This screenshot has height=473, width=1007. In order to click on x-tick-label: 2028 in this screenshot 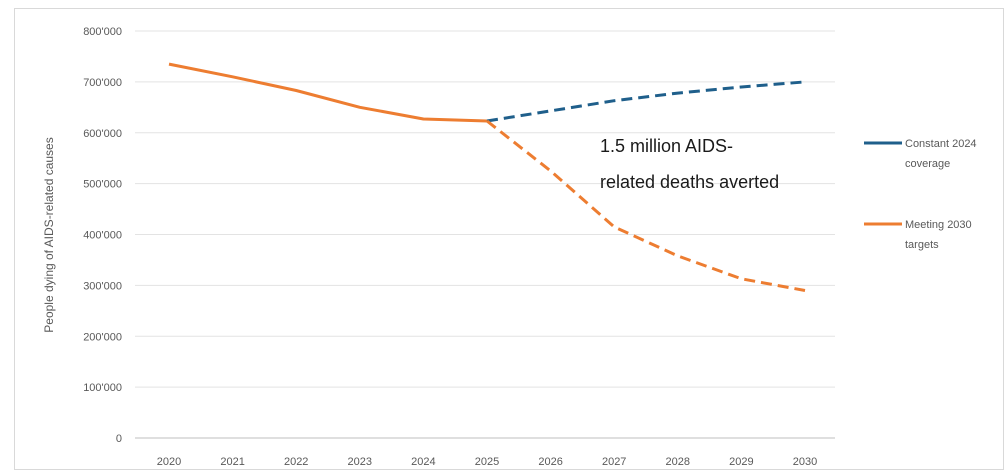, I will do `click(678, 462)`.